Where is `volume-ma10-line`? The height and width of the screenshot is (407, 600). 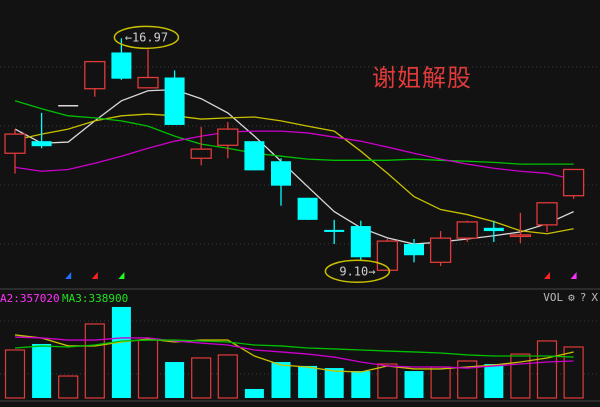
volume-ma10-line is located at coordinates (294, 353).